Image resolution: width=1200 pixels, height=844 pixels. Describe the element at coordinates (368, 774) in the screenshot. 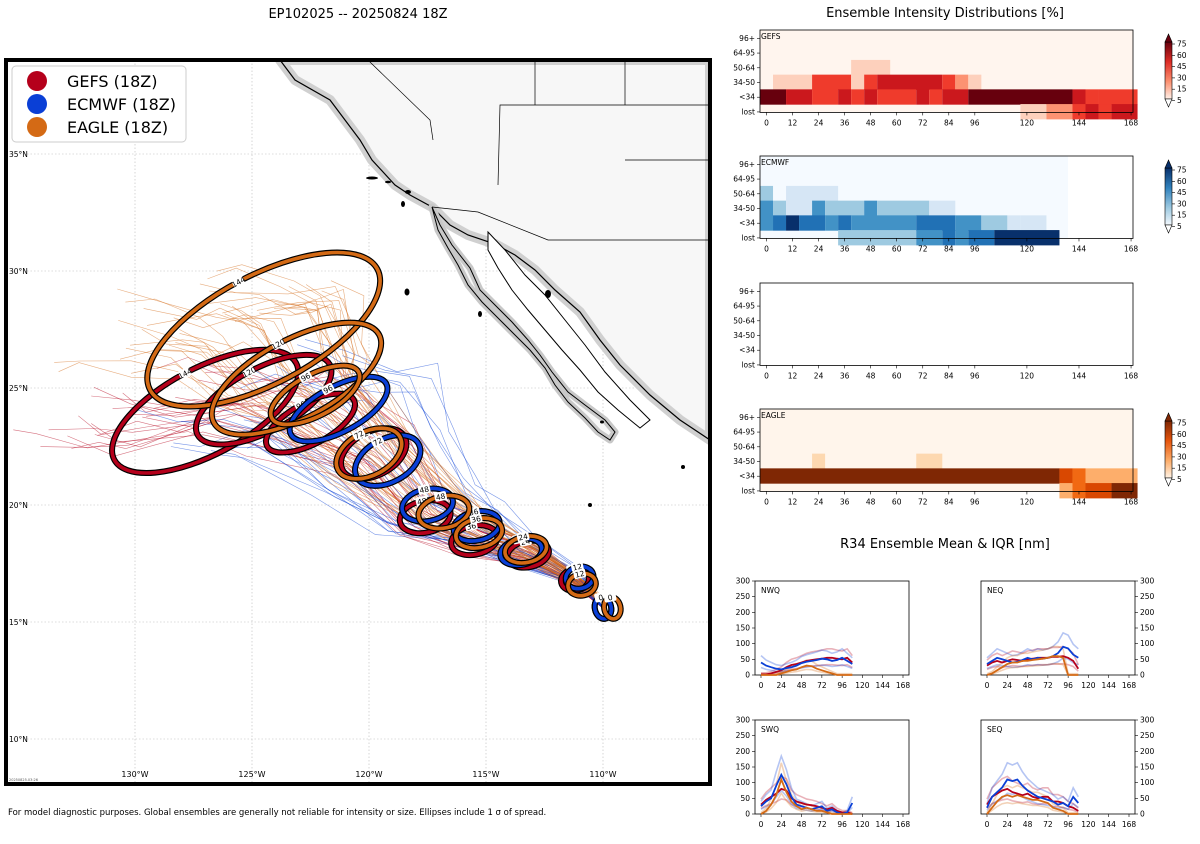

I see `lon-tick-label: 120°W` at that location.